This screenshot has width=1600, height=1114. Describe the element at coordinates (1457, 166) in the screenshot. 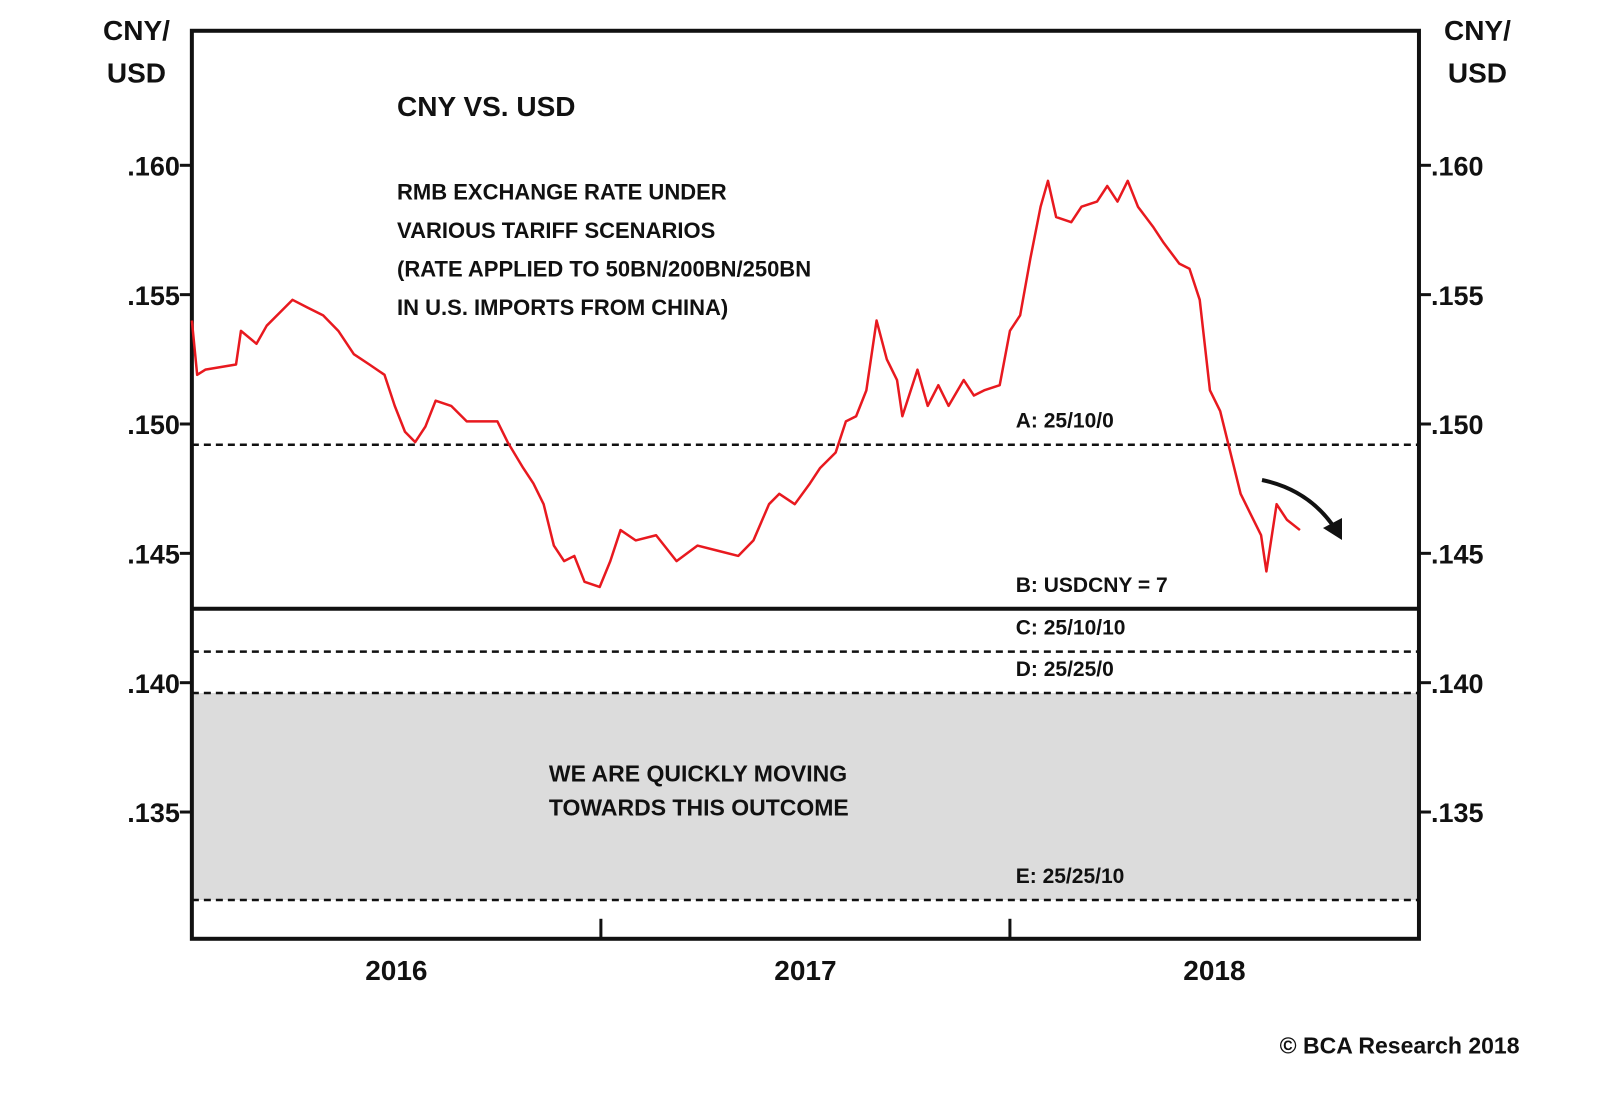

I see `y2-tick-label: .160` at that location.